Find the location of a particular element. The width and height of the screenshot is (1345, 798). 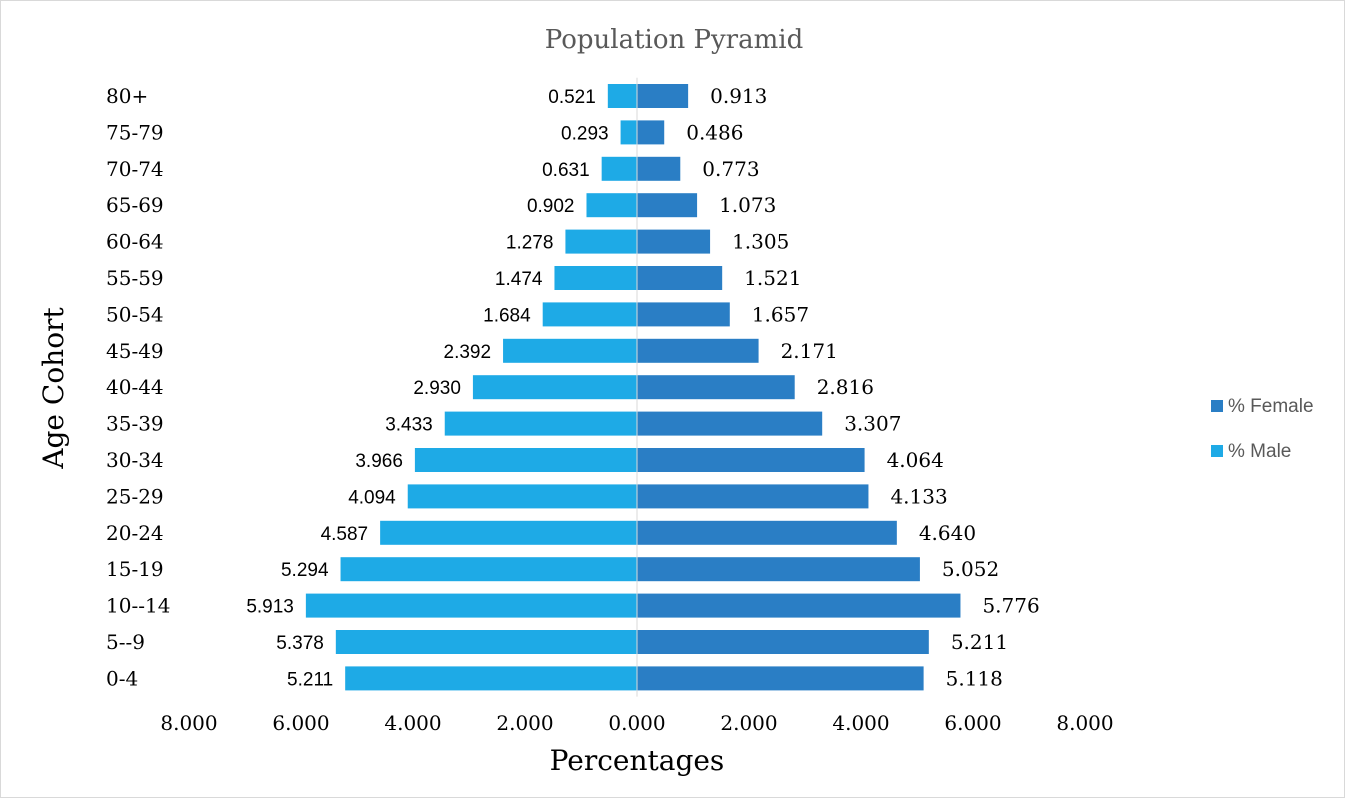

y-tick-label-20-24: 20-24 is located at coordinates (135, 533).